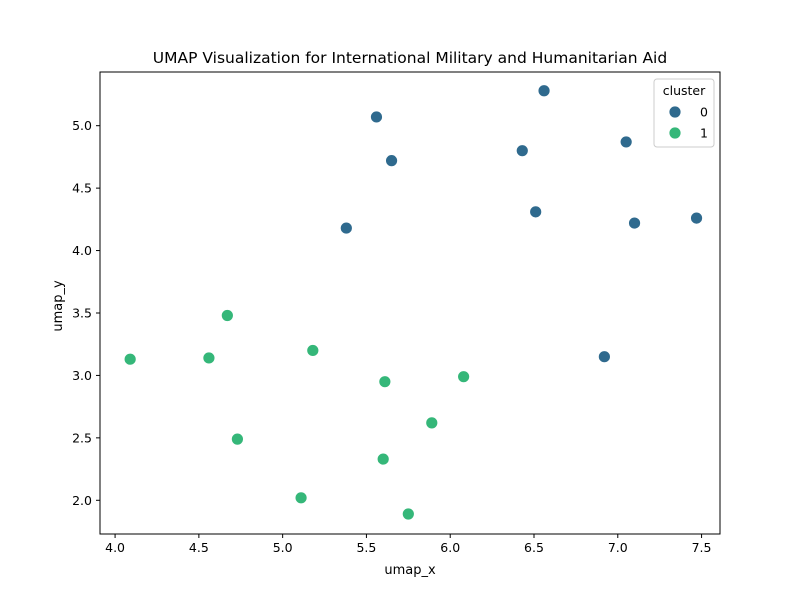  What do you see at coordinates (283, 547) in the screenshot?
I see `x-tick-label: 5.0` at bounding box center [283, 547].